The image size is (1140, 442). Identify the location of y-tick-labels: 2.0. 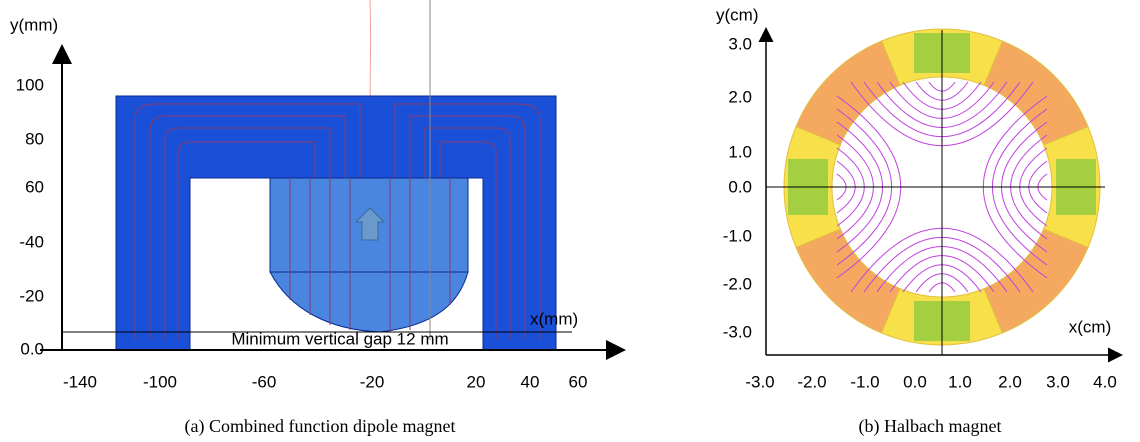
(740, 96).